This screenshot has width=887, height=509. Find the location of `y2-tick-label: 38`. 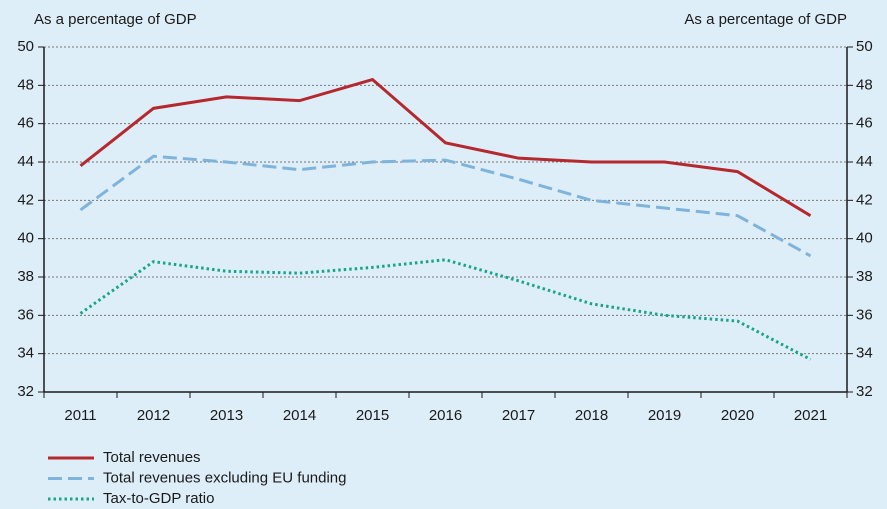

y2-tick-label: 38 is located at coordinates (864, 276).